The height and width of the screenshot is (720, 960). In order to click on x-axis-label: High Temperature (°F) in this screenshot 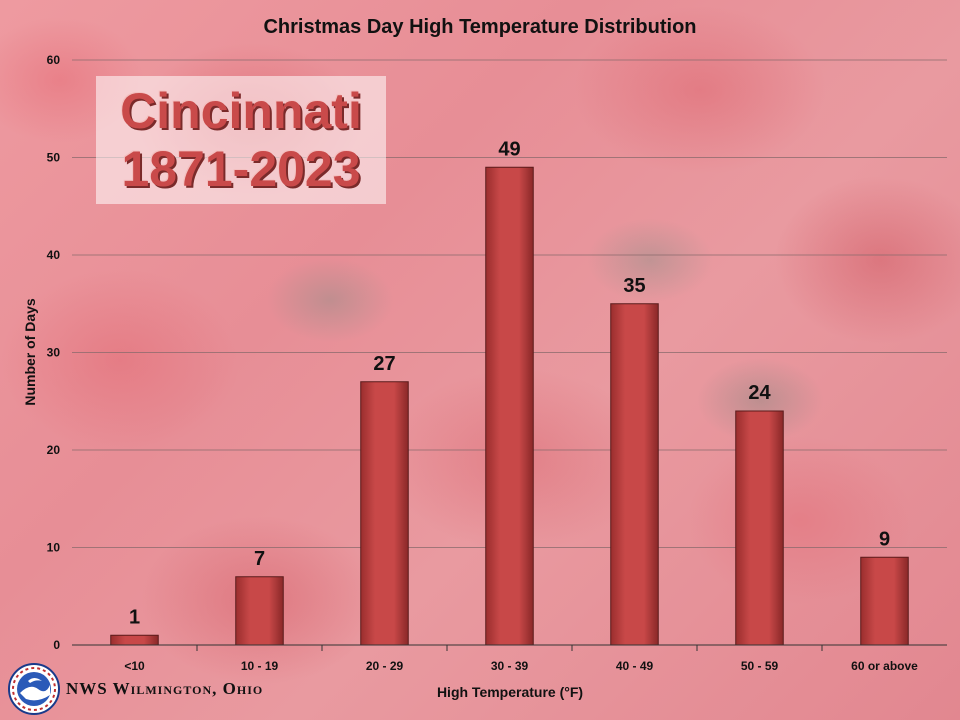, I will do `click(510, 692)`.